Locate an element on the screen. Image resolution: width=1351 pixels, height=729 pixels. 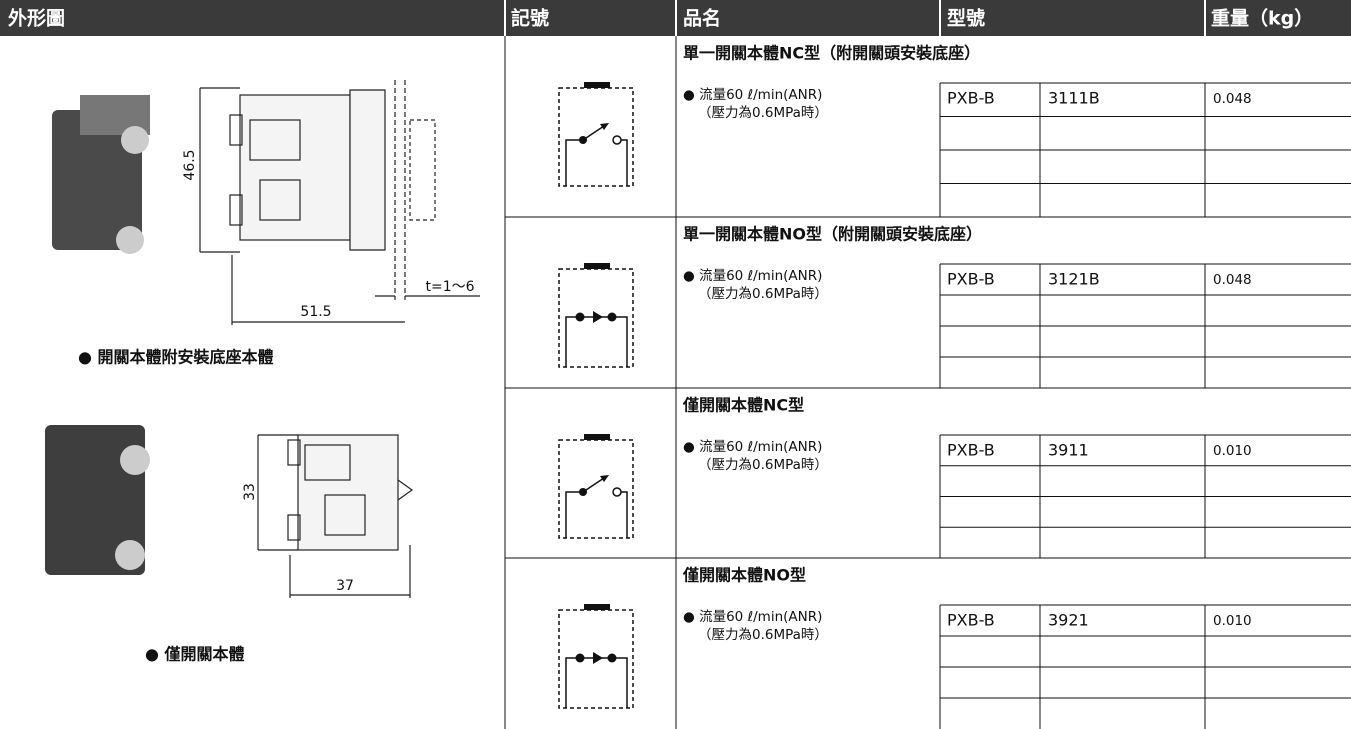
product-title: 單一開關本體NO型（附開關頭安裝底座） is located at coordinates (832, 234).